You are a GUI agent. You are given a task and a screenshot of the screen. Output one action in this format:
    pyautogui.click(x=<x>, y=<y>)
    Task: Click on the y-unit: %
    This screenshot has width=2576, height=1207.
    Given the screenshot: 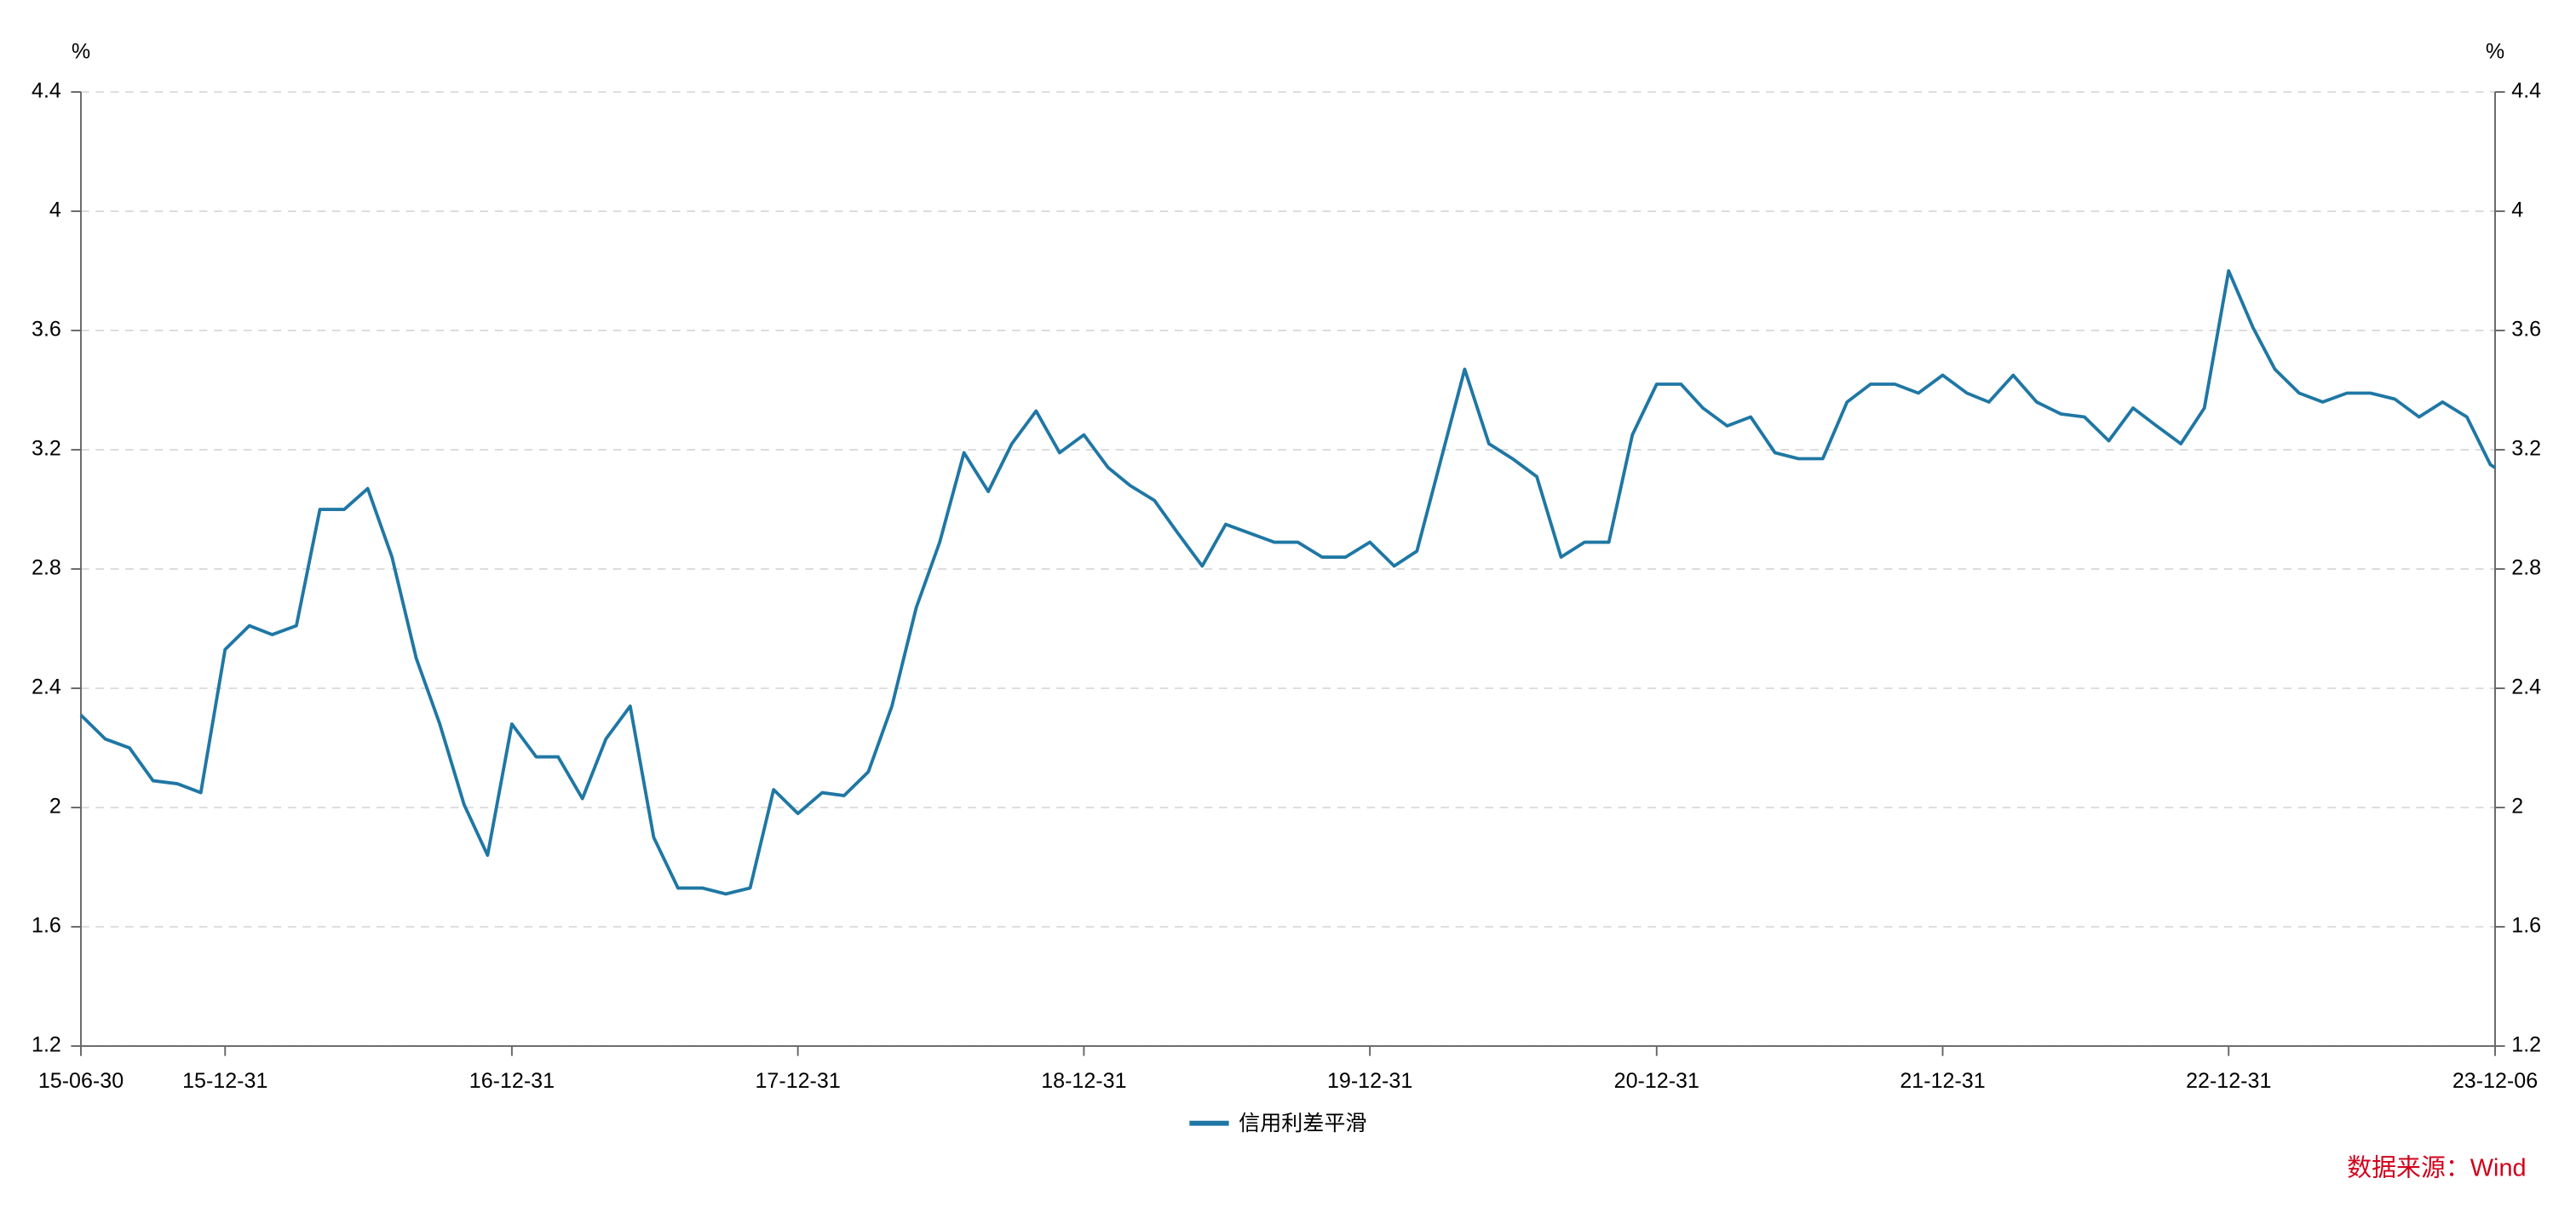 What is the action you would take?
    pyautogui.click(x=81, y=51)
    